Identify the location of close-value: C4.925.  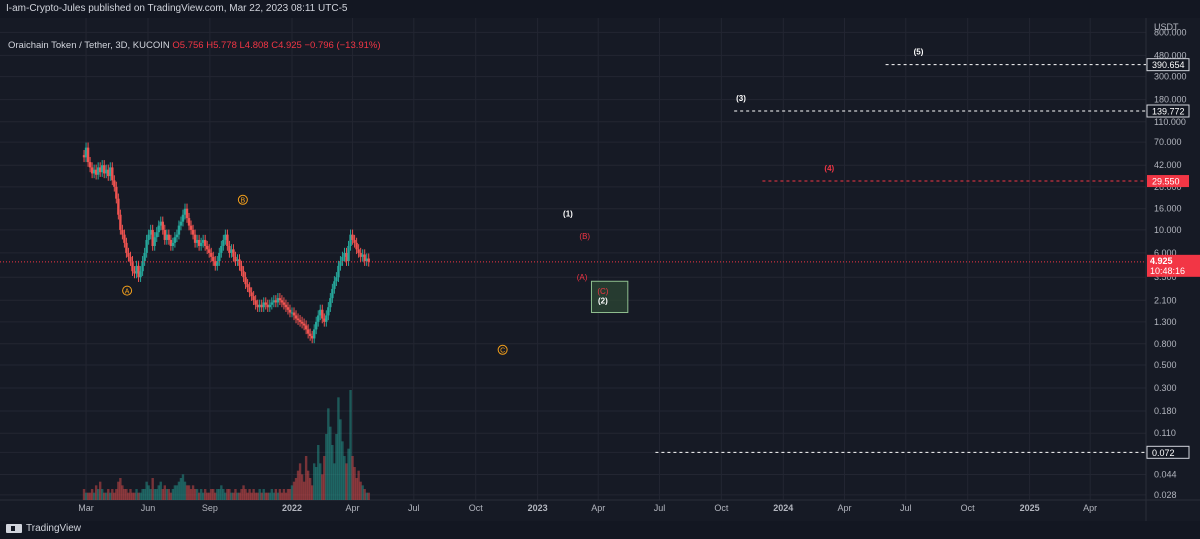
(286, 45).